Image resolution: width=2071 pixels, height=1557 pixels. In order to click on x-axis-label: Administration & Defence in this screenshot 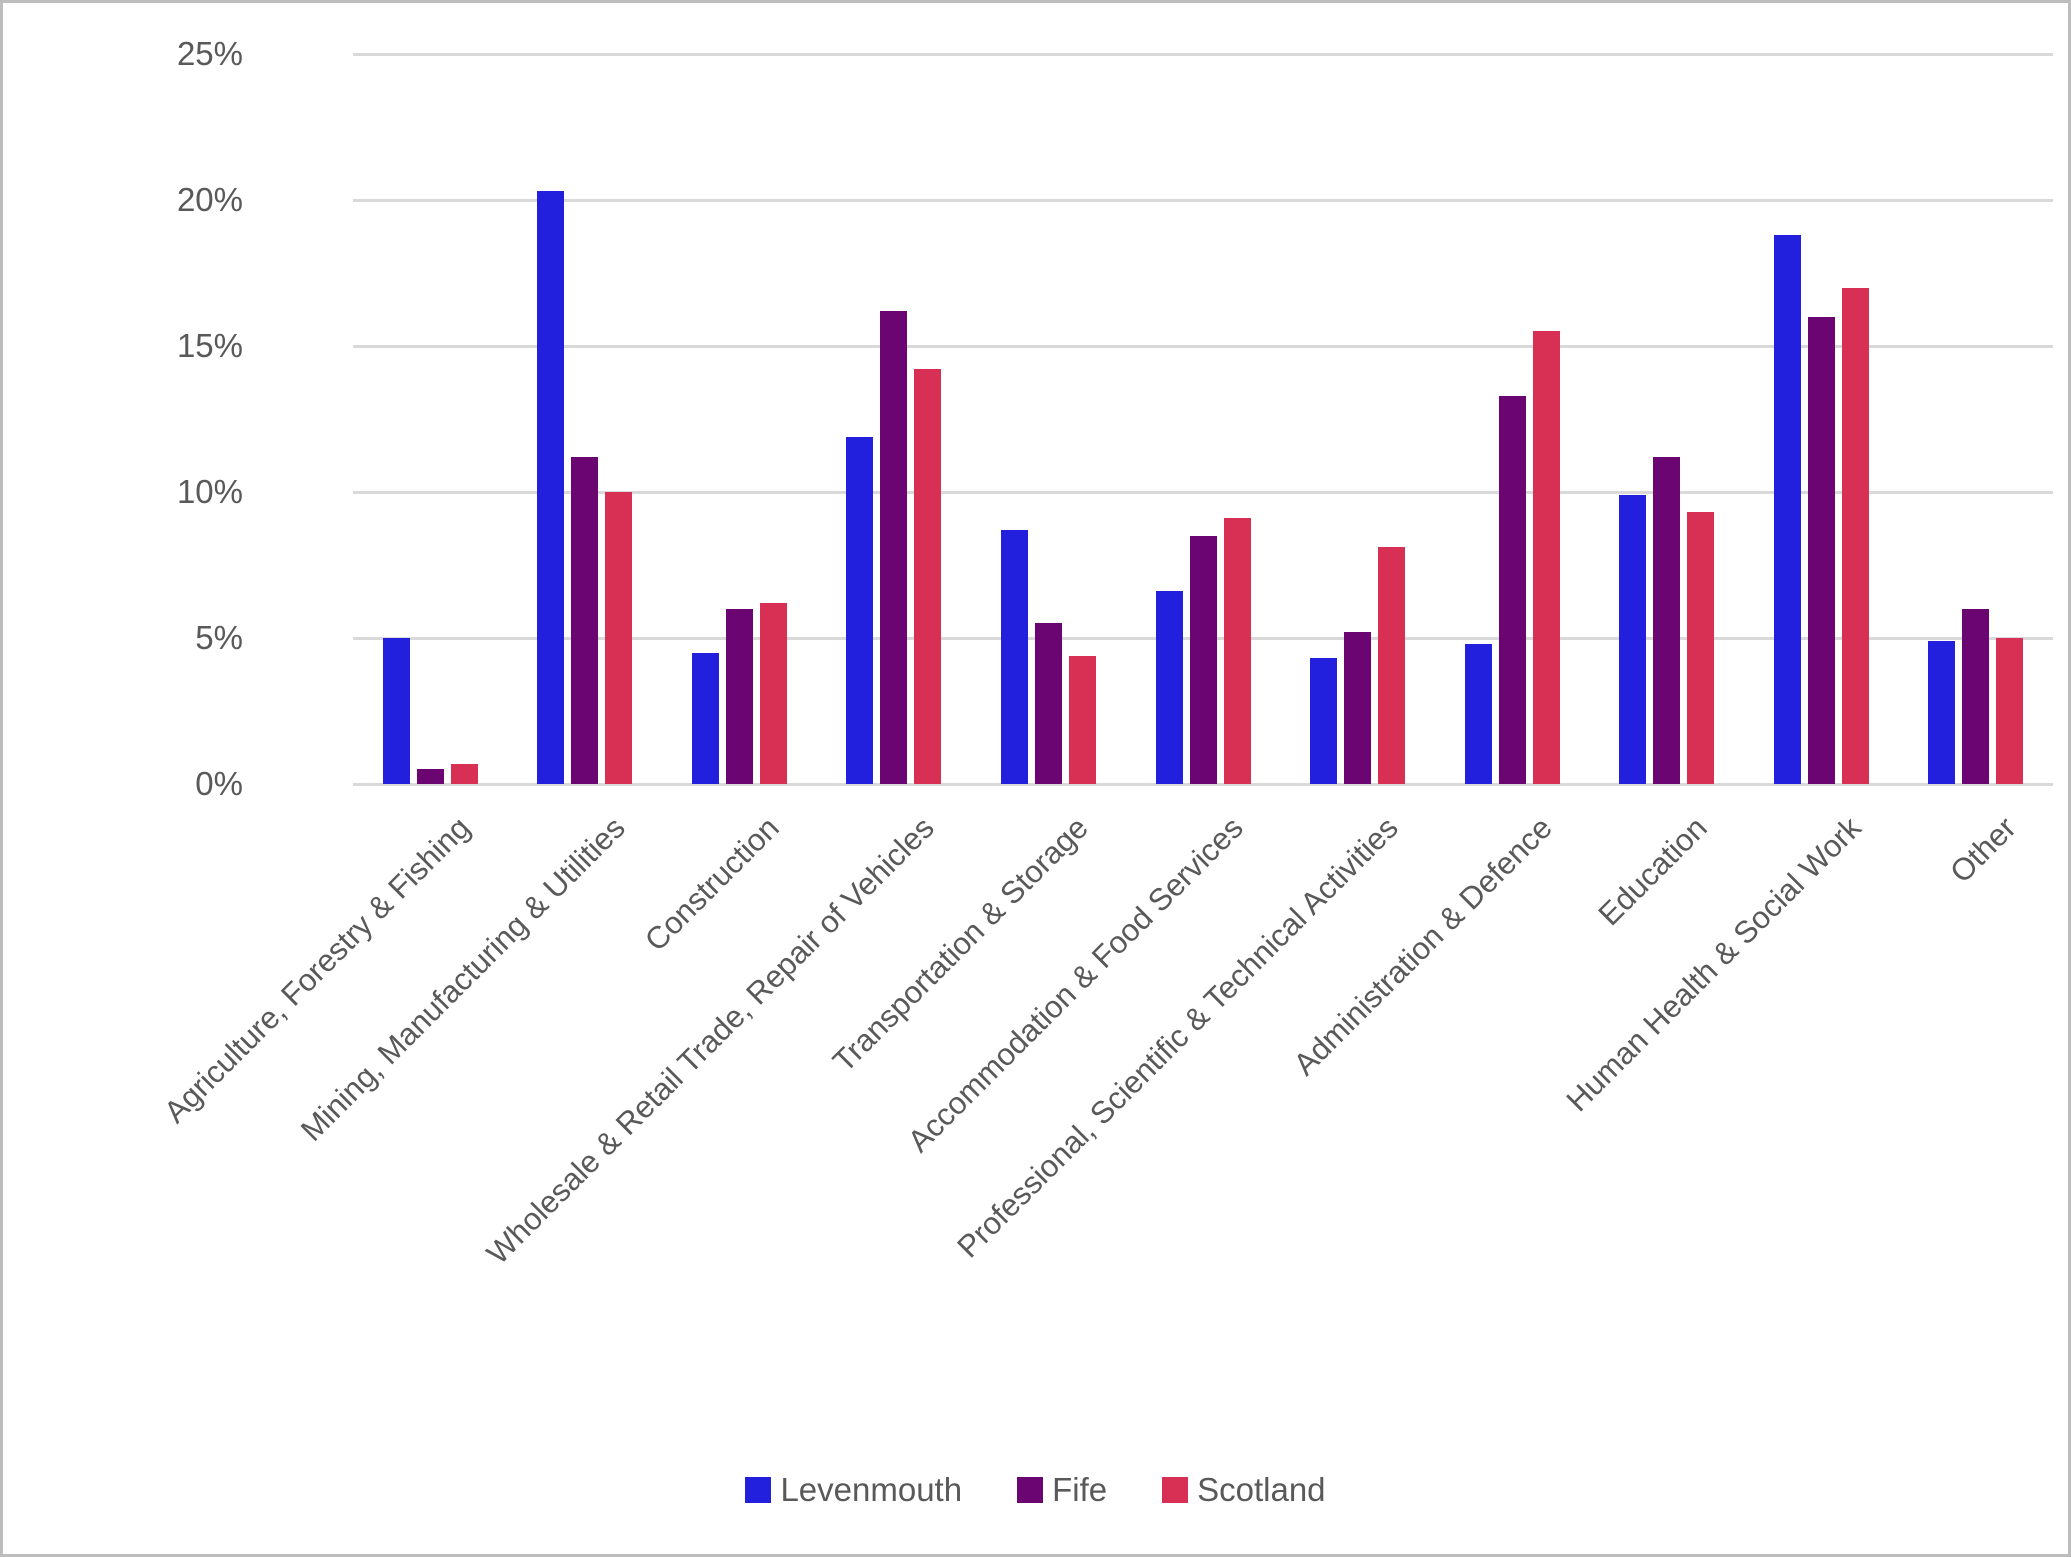, I will do `click(1422, 946)`.